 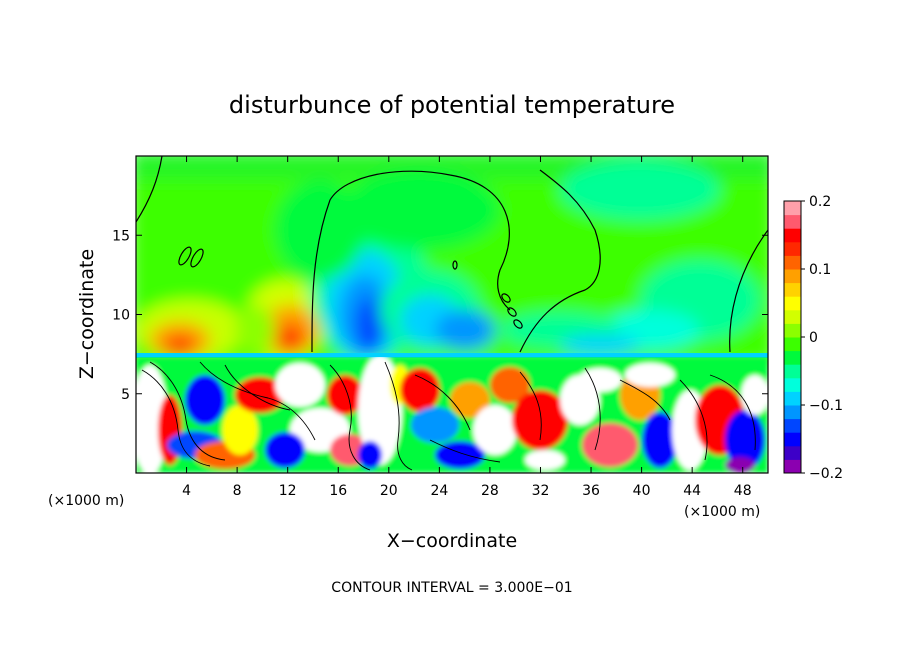 I want to click on interface-band, so click(x=452, y=355).